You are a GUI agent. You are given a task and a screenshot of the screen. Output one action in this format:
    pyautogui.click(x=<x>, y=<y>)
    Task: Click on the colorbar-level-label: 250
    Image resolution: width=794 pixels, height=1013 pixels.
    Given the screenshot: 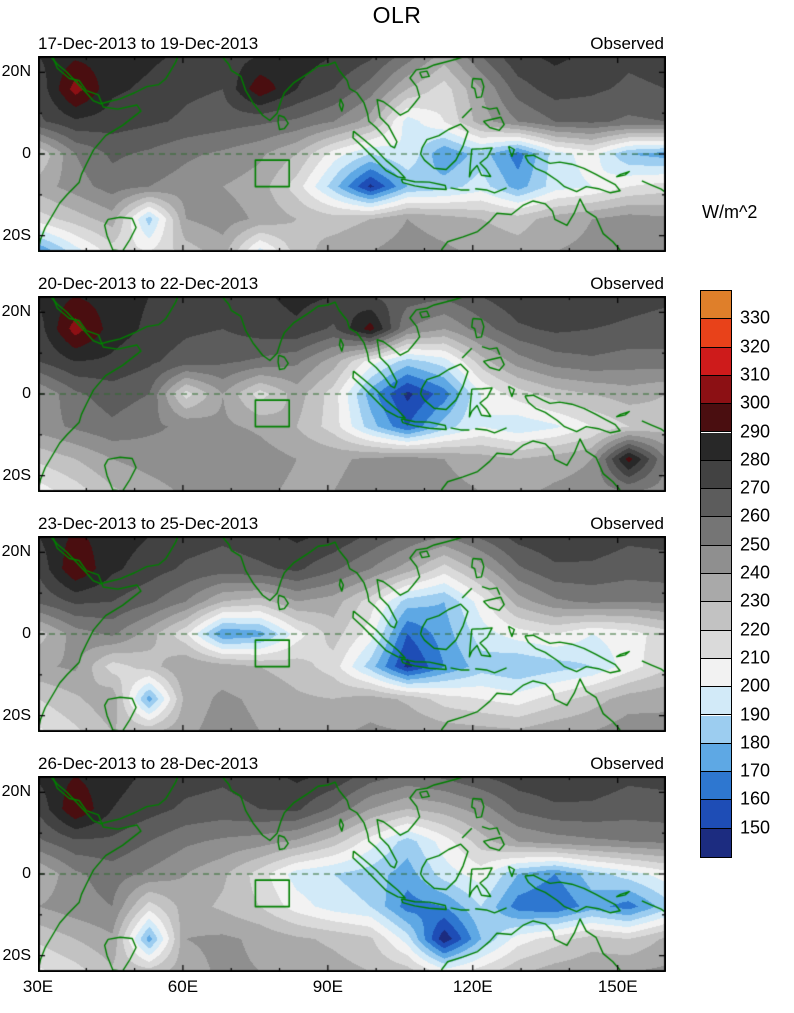 What is the action you would take?
    pyautogui.click(x=755, y=544)
    